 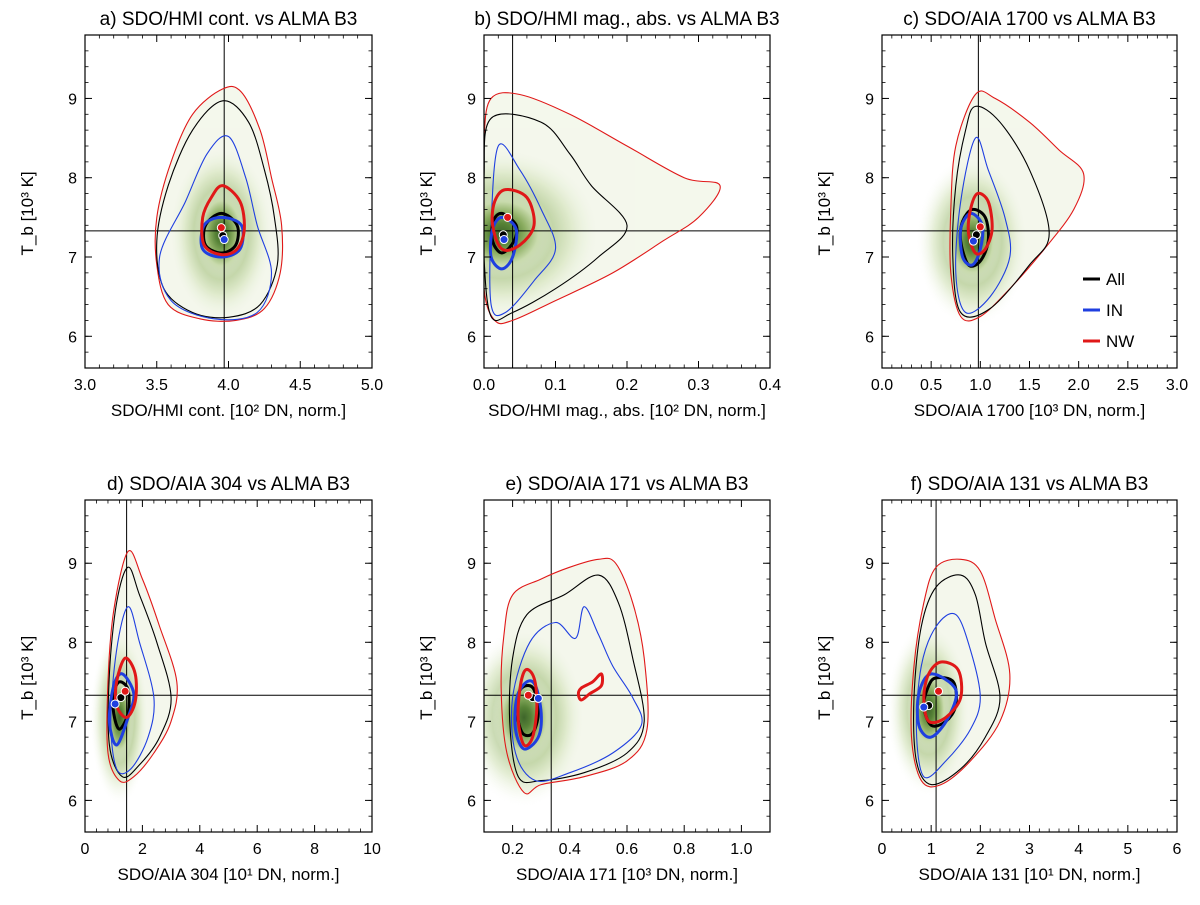 I want to click on x-tick-label: 1.5, so click(x=1029, y=385).